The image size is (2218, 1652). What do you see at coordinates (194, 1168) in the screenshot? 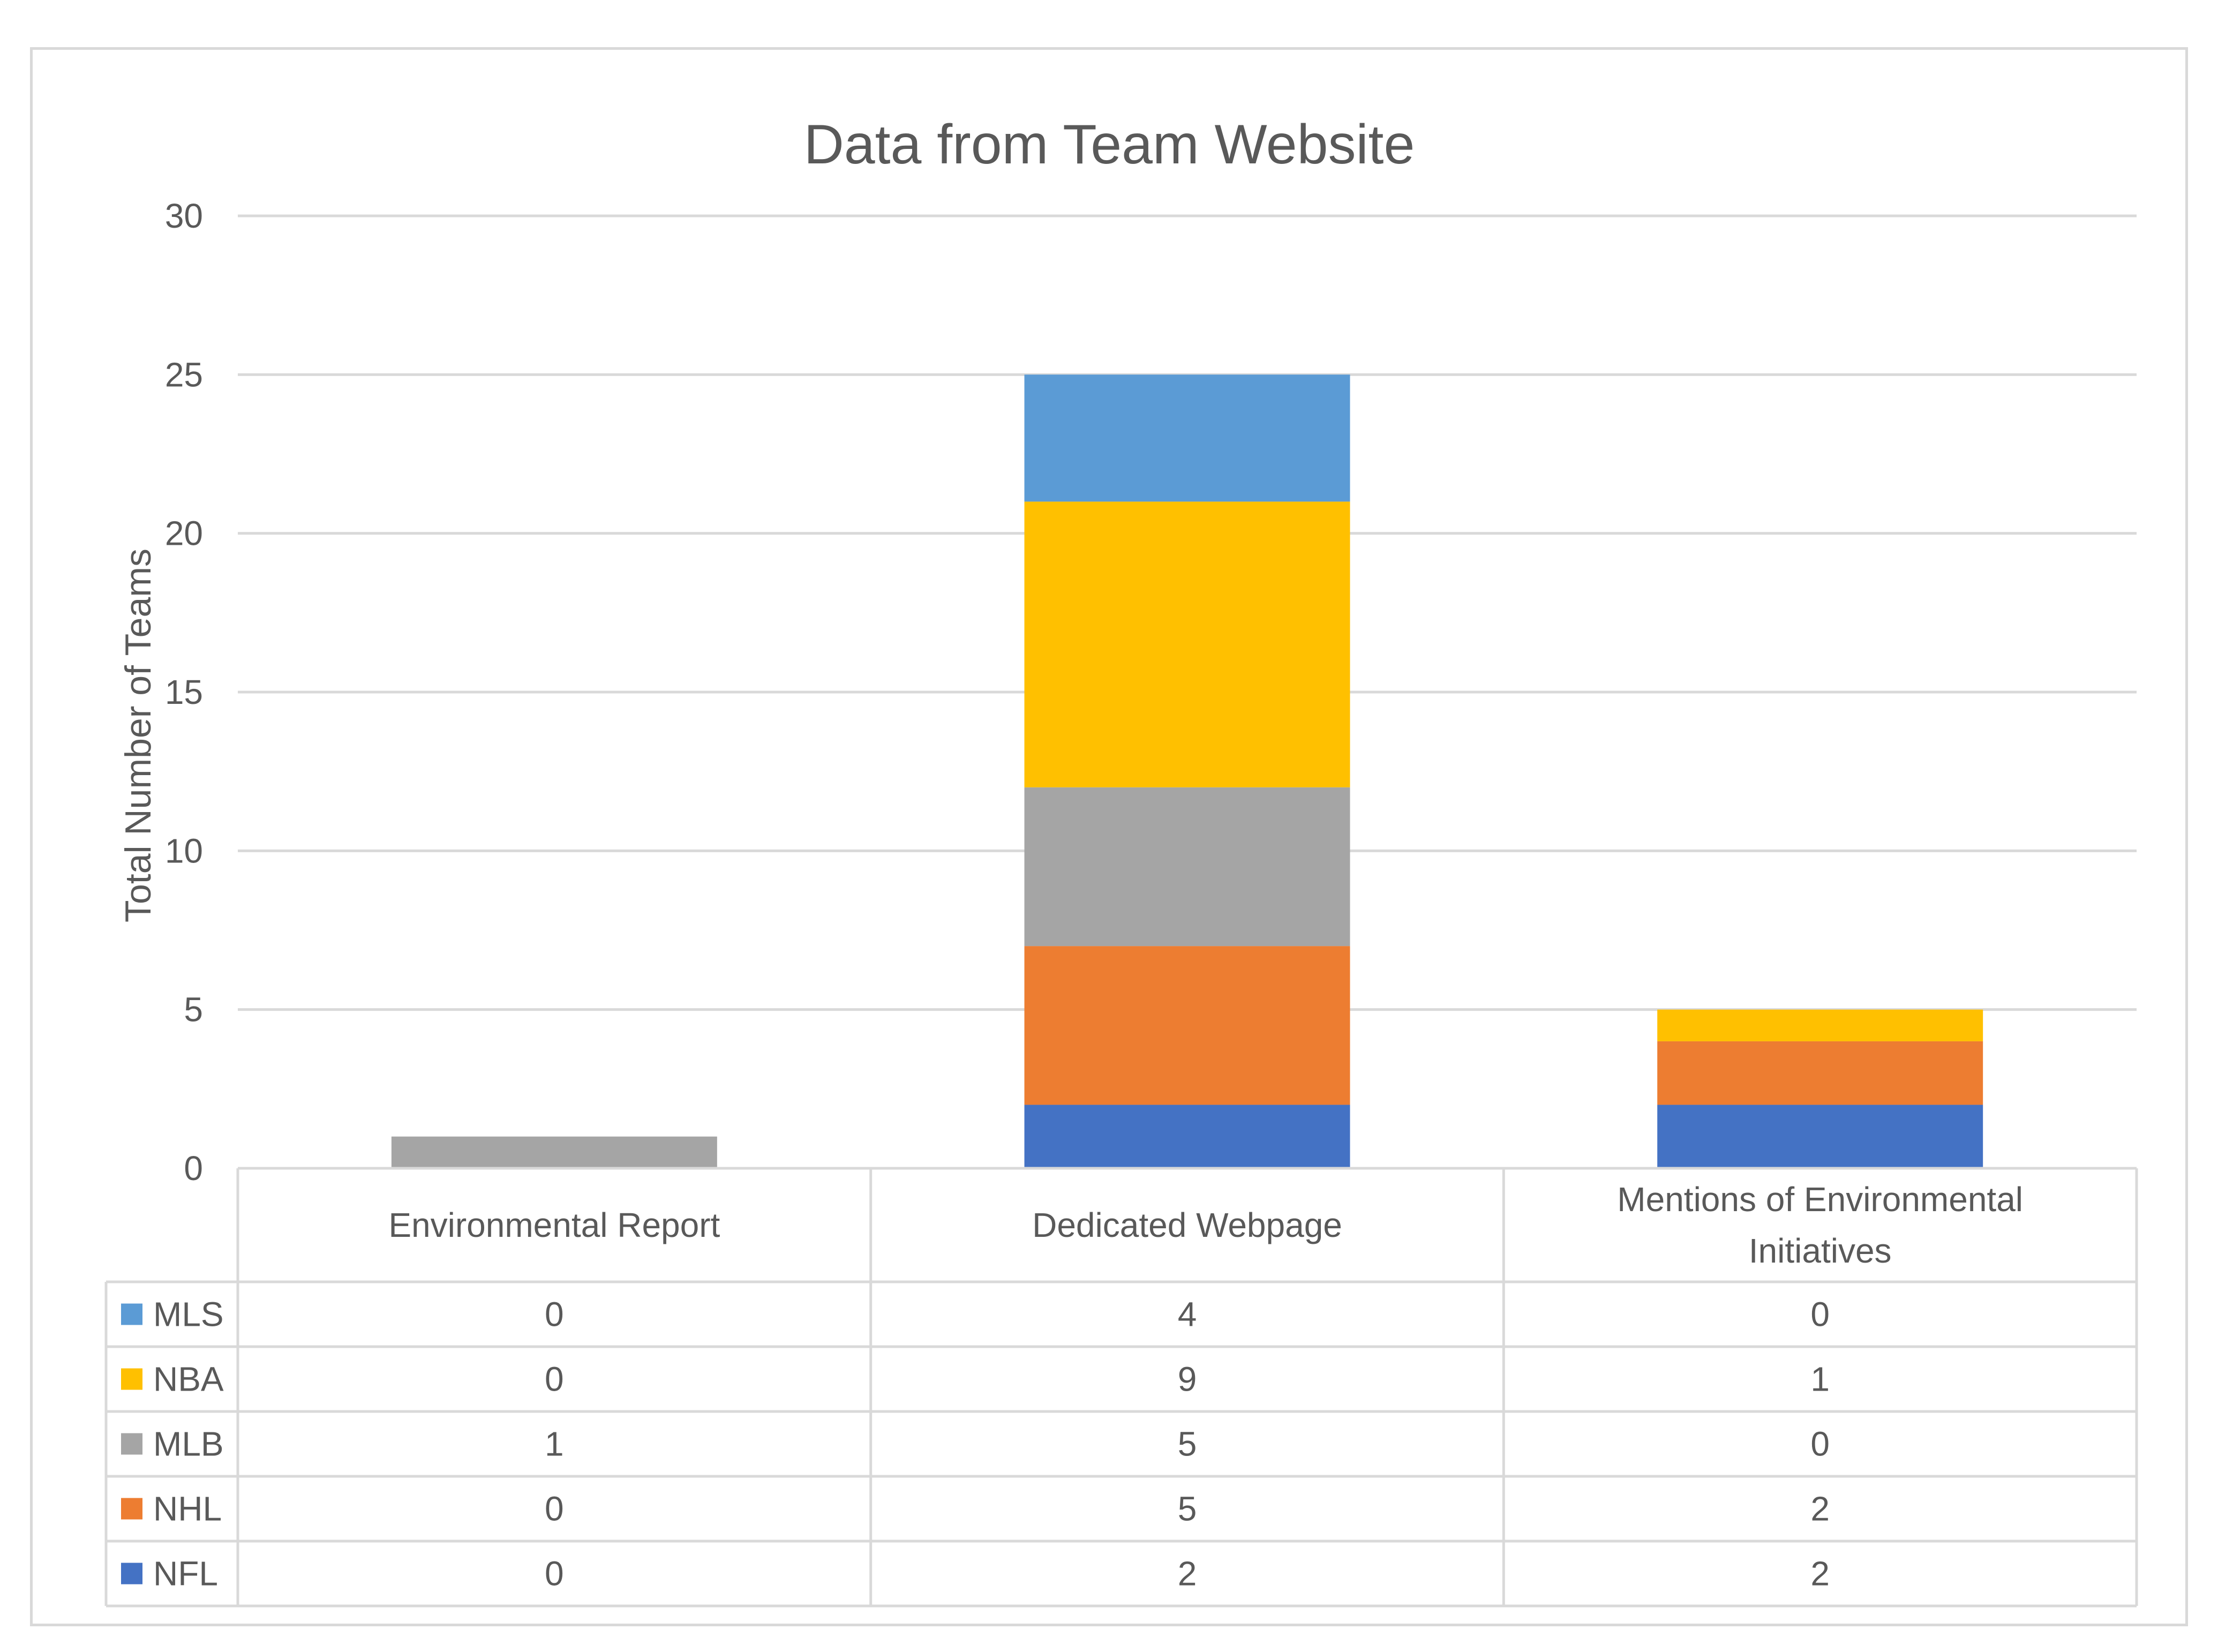
I see `y-tick-label: 0` at bounding box center [194, 1168].